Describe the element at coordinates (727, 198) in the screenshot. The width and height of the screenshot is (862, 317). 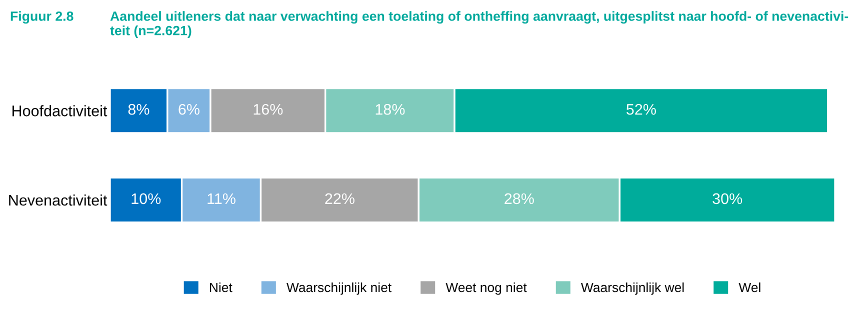
I see `data-label: 30%` at that location.